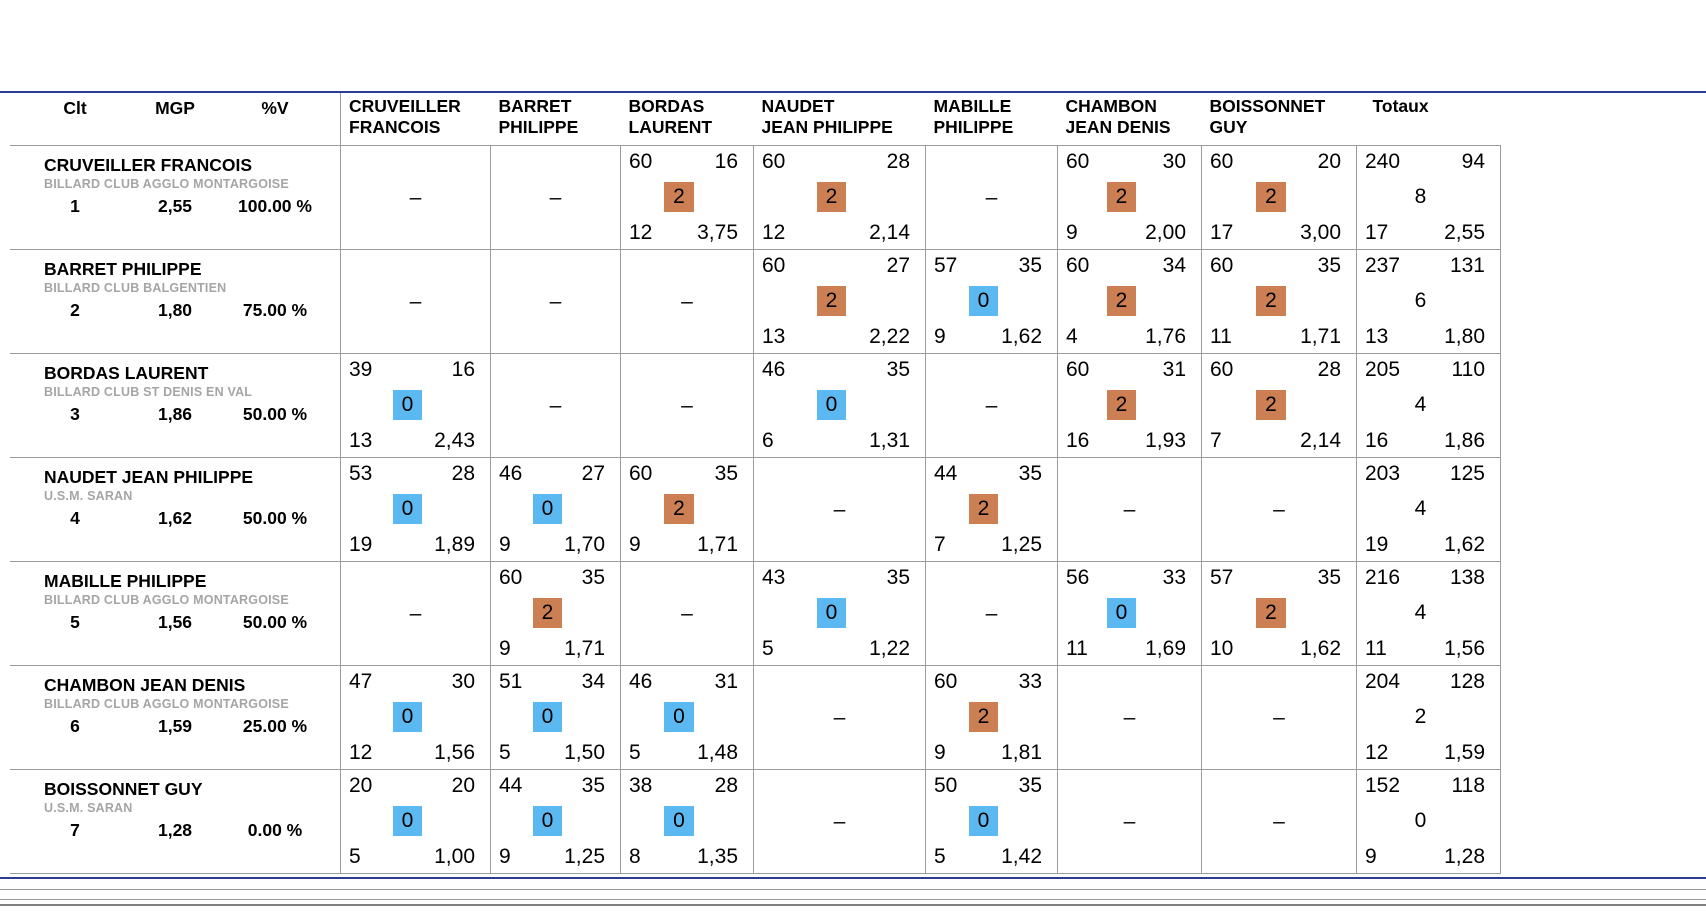 Image resolution: width=1706 pixels, height=912 pixels. I want to click on player-pct-v: 0.00 %, so click(275, 830).